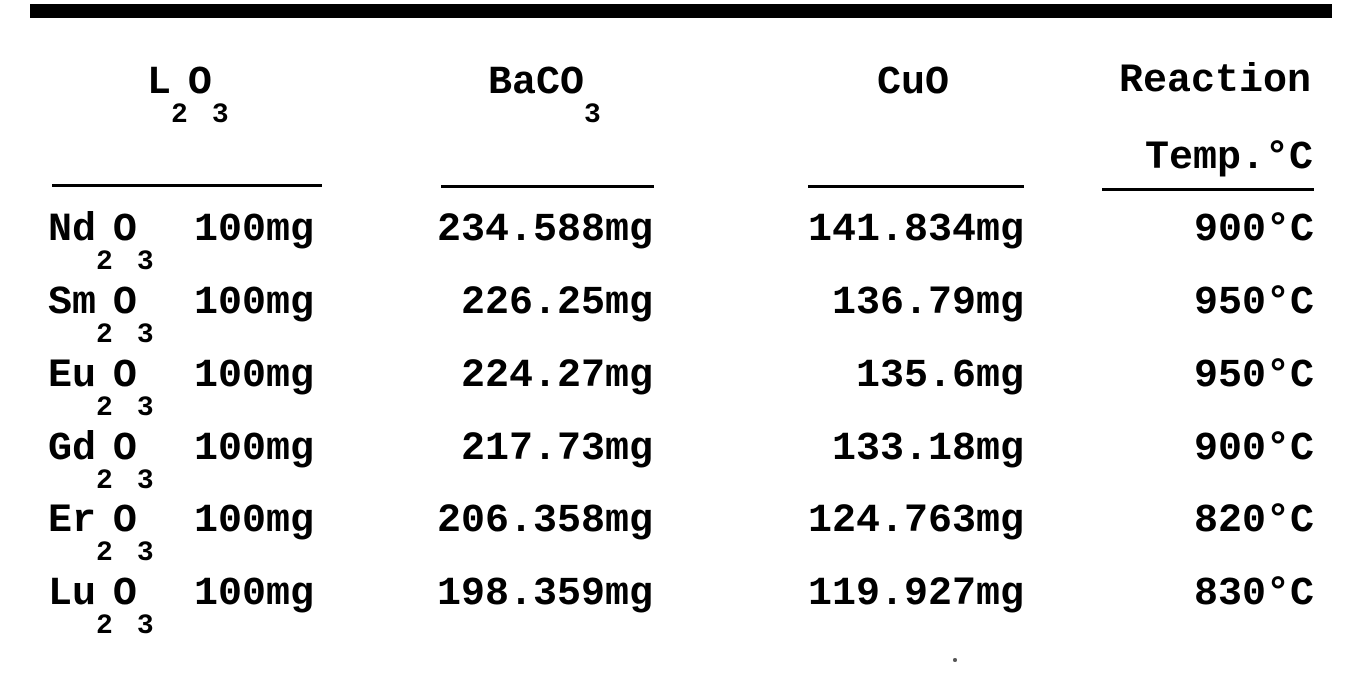 Image resolution: width=1355 pixels, height=691 pixels. What do you see at coordinates (955, 660) in the screenshot?
I see `scan-speck` at bounding box center [955, 660].